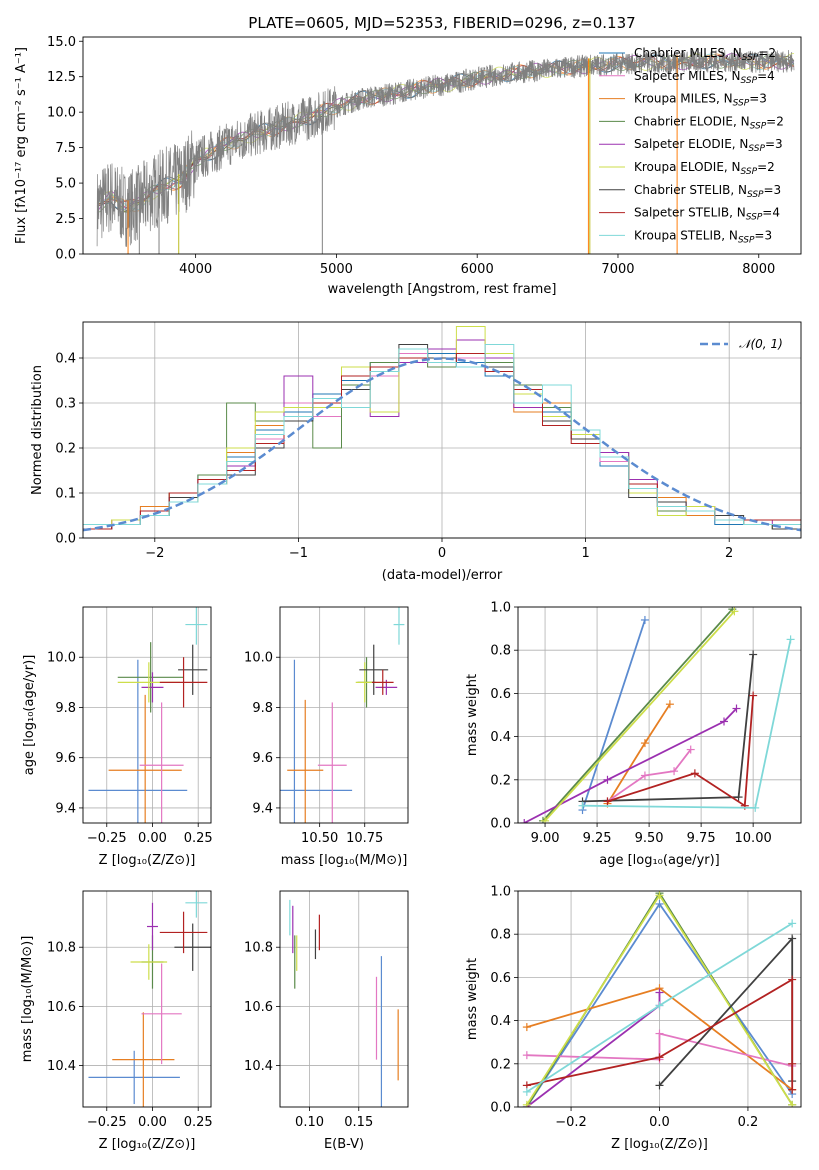  Describe the element at coordinates (344, 1003) in the screenshot. I see `mass-vs-ebv-plot` at that location.